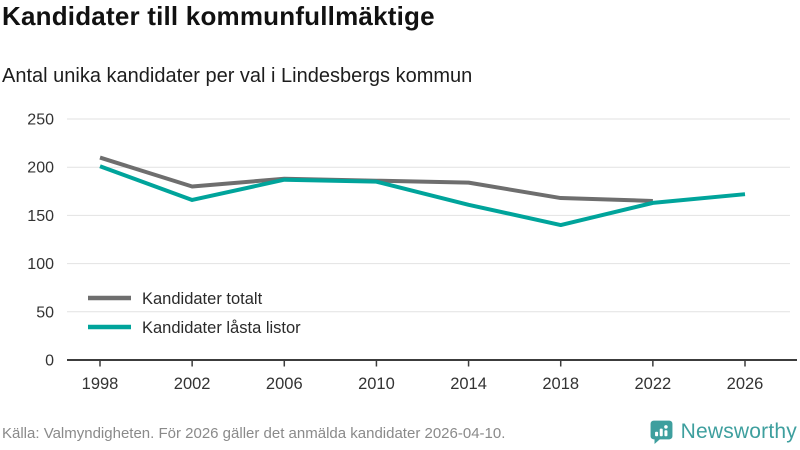 The width and height of the screenshot is (800, 450). I want to click on x-tick-label: 1998, so click(100, 384).